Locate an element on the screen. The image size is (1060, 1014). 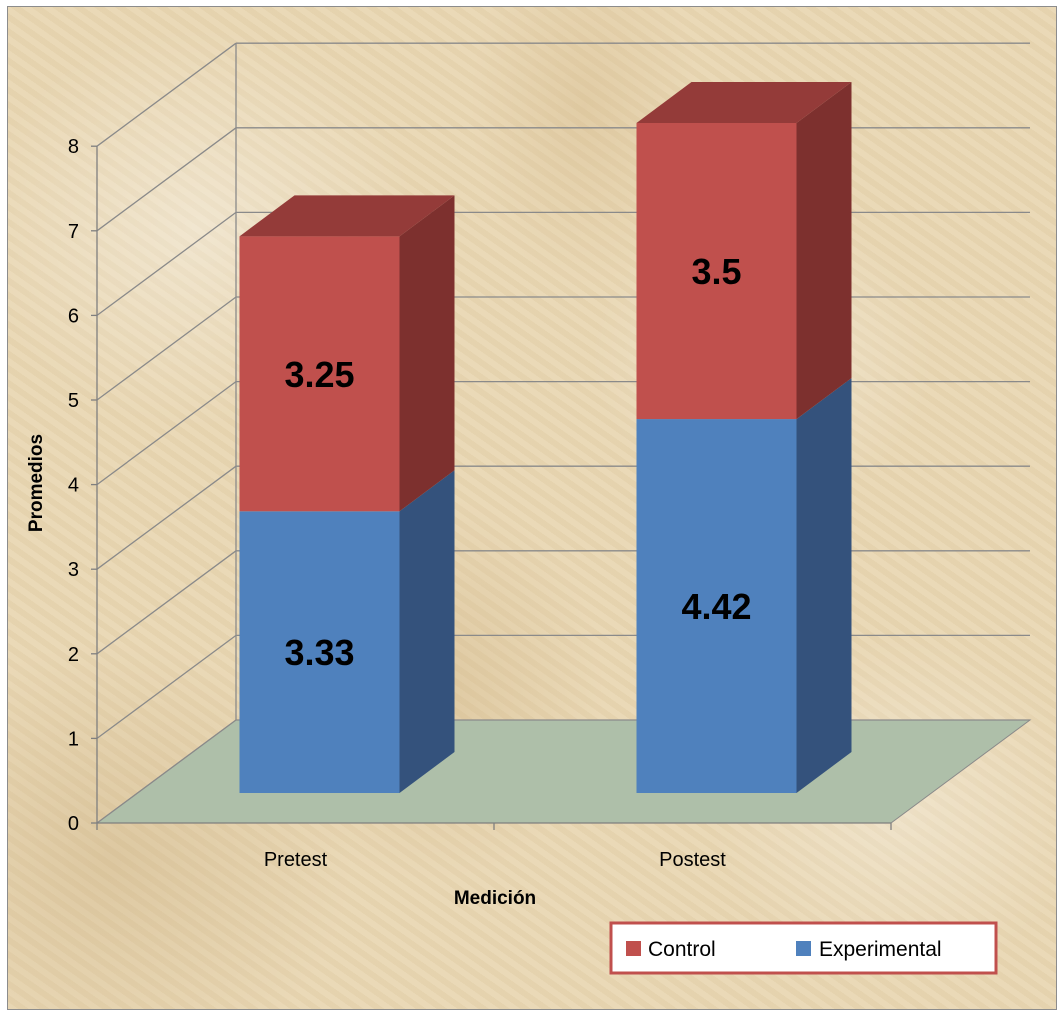
bar-side-experimental-pretest is located at coordinates (427, 631).